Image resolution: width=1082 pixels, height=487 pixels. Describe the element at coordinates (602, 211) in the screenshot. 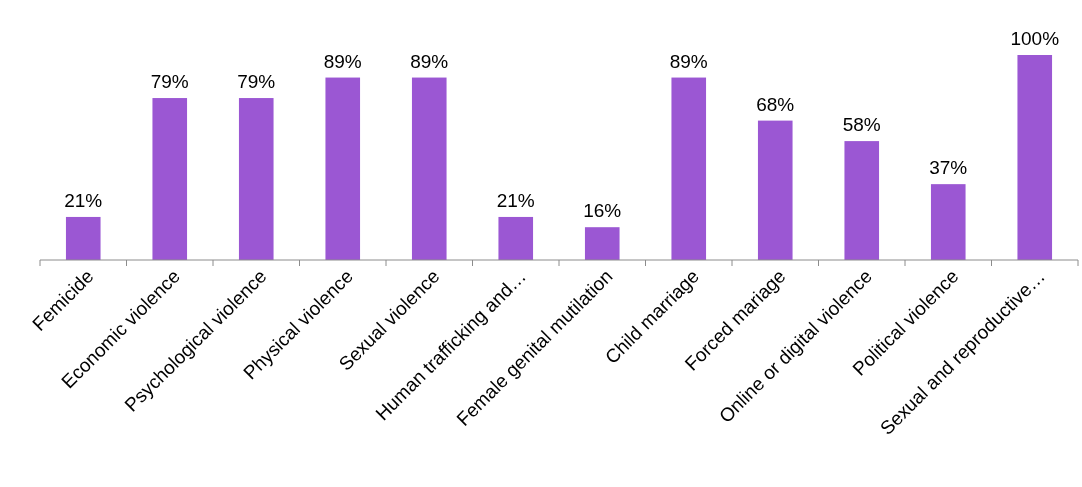

I see `data-label: 16%` at that location.